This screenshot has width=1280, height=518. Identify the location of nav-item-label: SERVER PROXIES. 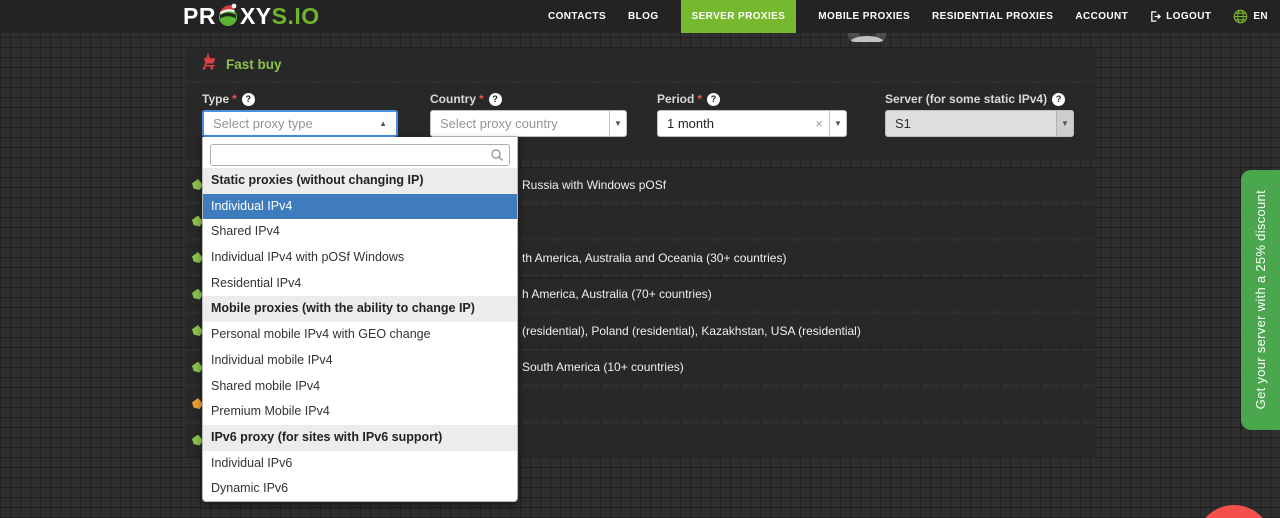
(738, 16).